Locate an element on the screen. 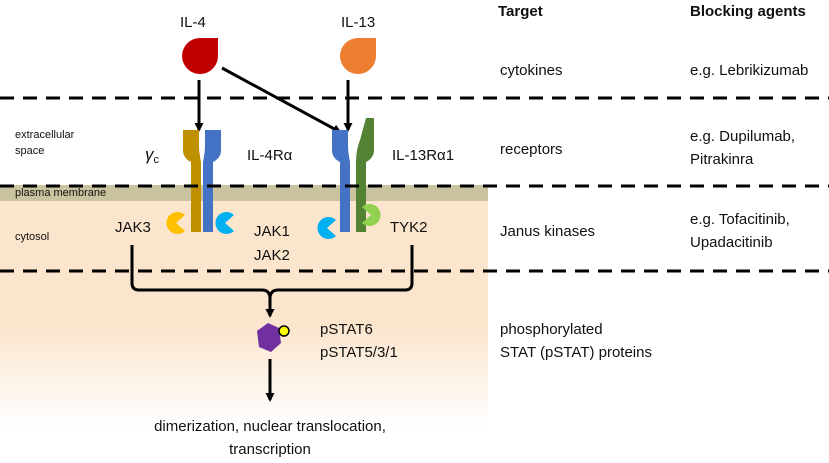  header-target: Target is located at coordinates (520, 11).